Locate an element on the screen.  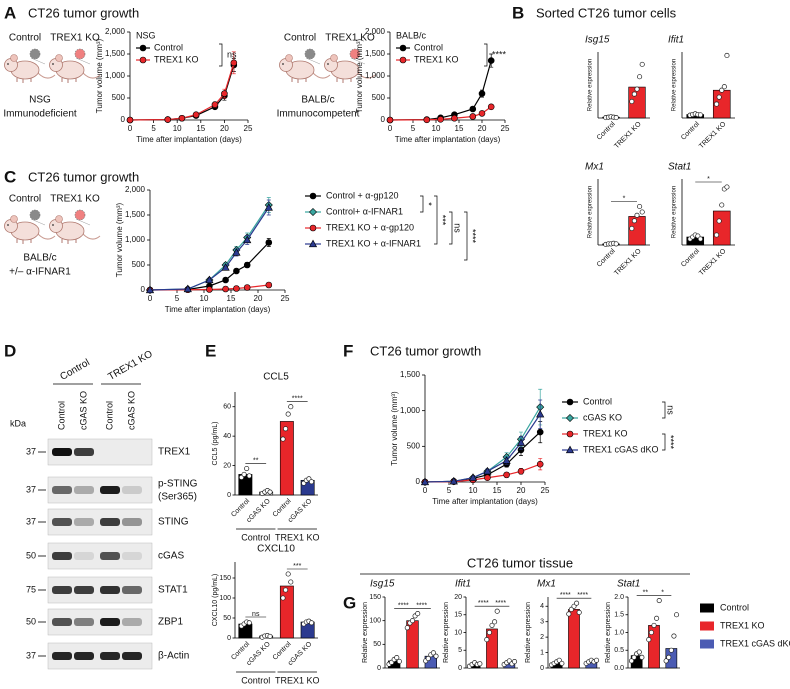
significance-label: ns is located at coordinates (256, 614).